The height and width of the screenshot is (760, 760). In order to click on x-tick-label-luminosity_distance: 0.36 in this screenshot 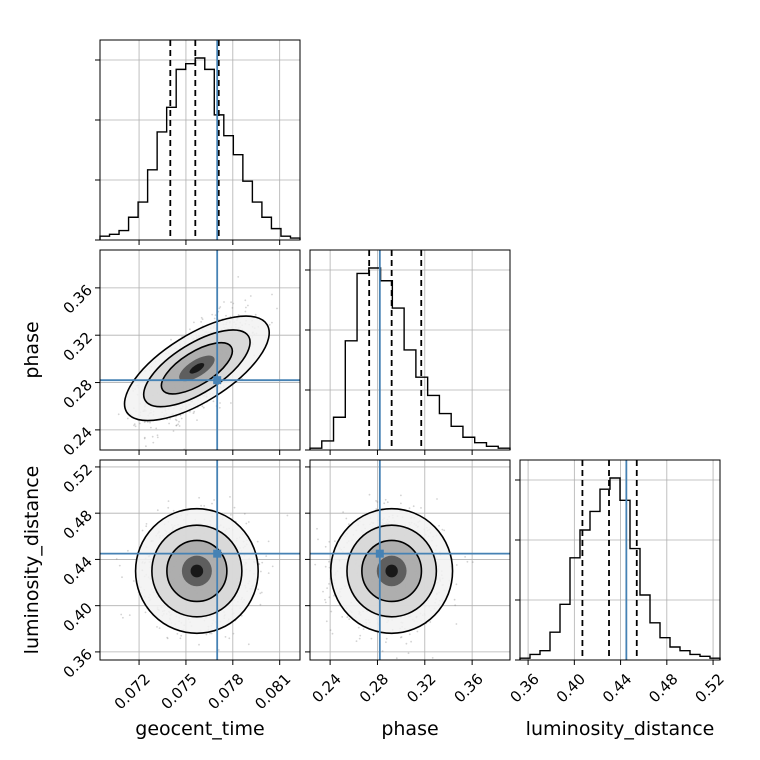, I will do `click(524, 688)`.